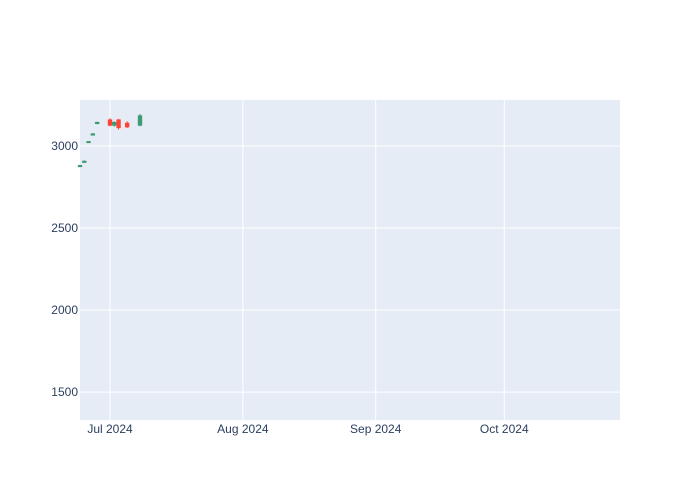  Describe the element at coordinates (110, 429) in the screenshot. I see `x-tick-label: Jul 2024` at that location.